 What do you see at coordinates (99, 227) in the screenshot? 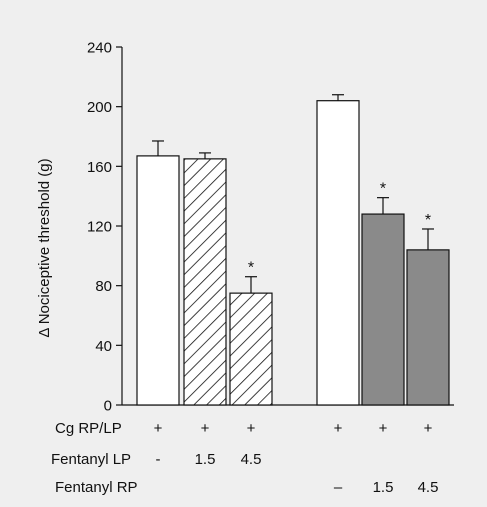
I see `y-tick-label: 120` at bounding box center [99, 227].